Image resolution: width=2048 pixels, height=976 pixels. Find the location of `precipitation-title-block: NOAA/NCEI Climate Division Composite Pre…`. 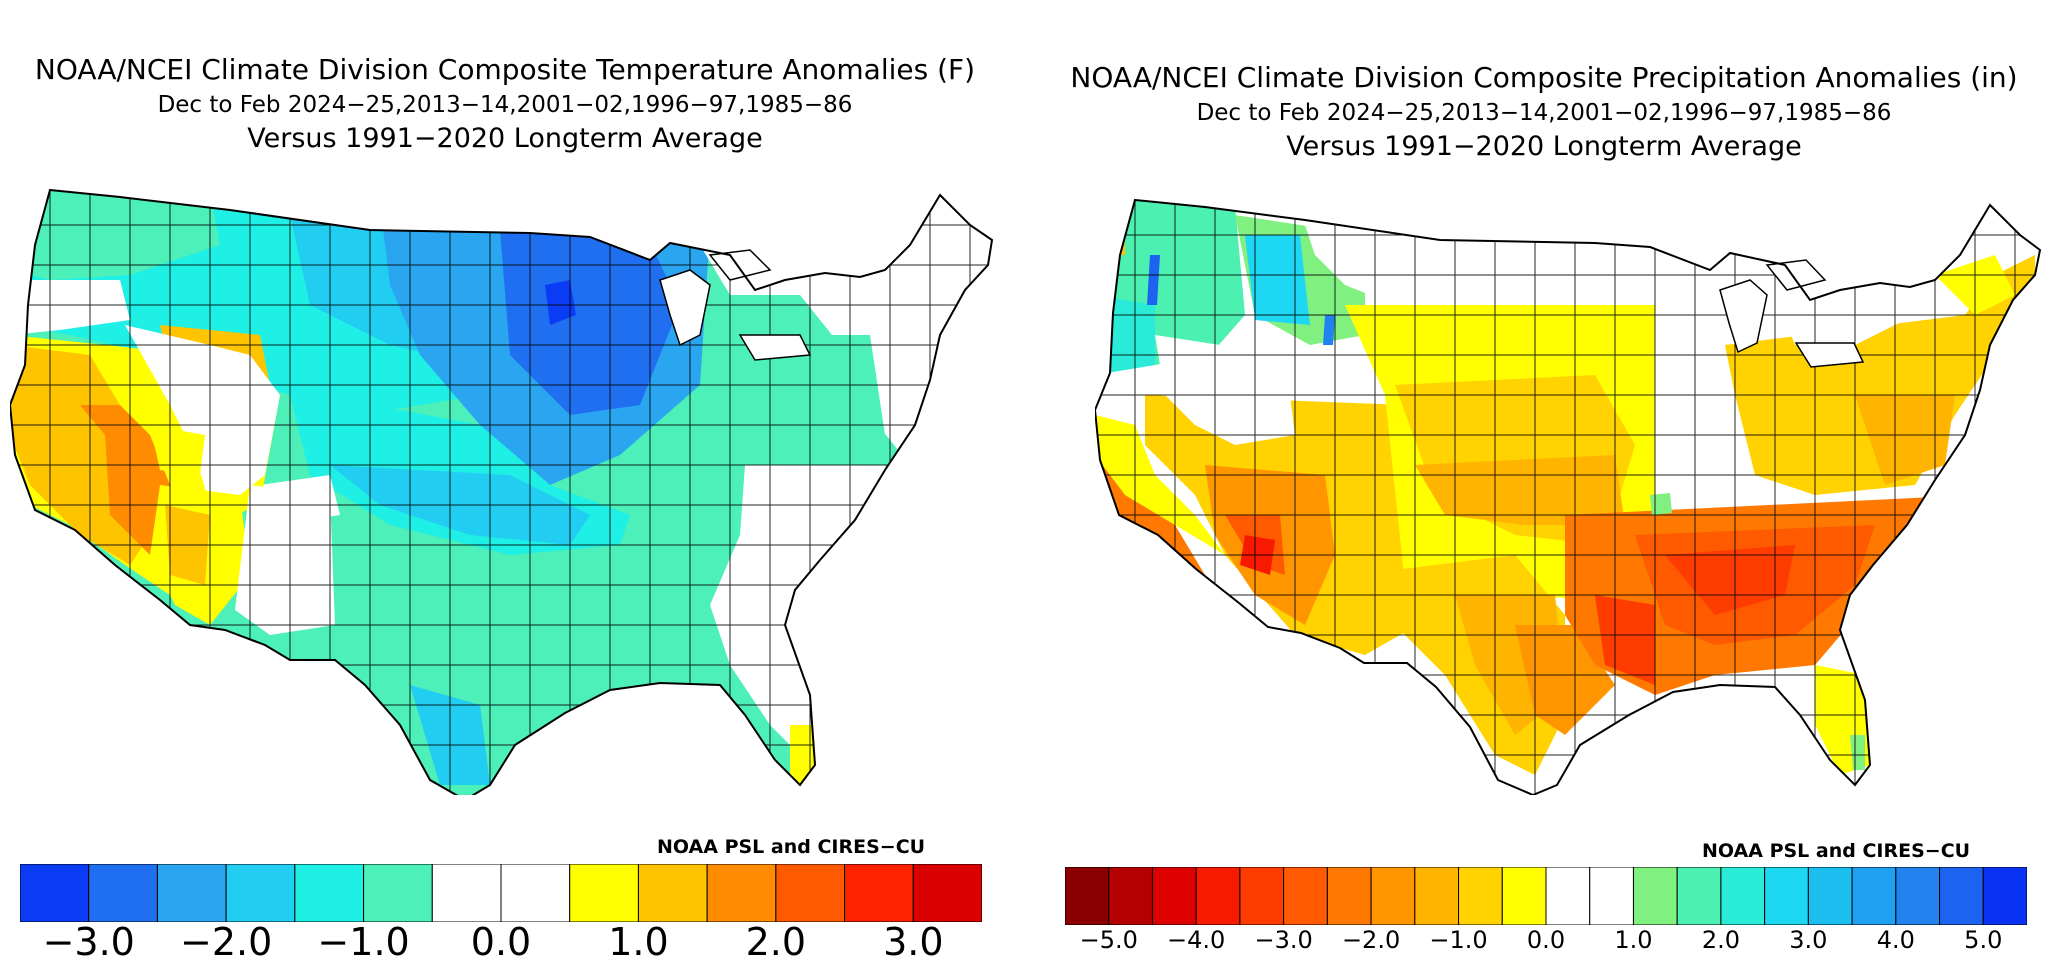

precipitation-title-block: NOAA/NCEI Climate Division Composite Pre… is located at coordinates (1544, 112).